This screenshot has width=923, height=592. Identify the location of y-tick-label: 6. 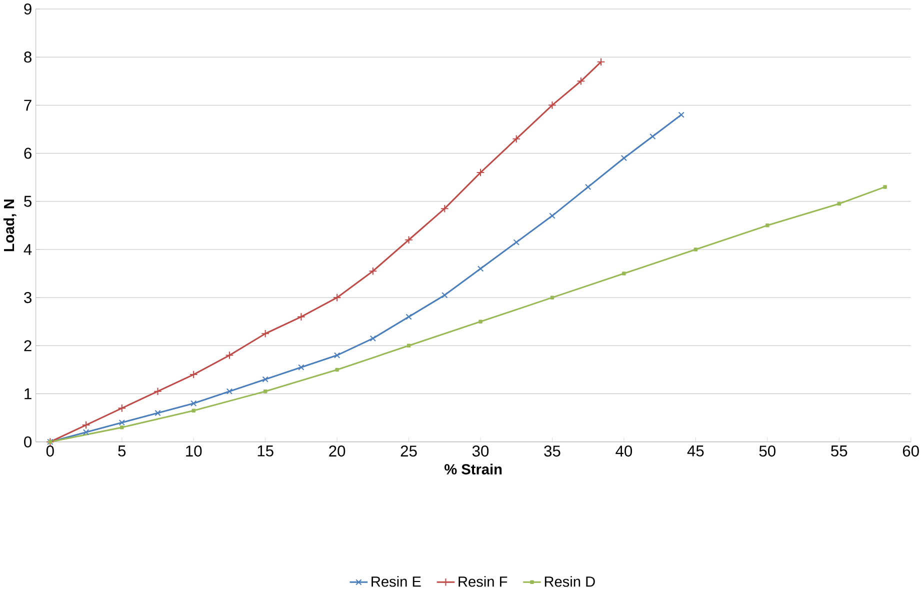
(28, 153).